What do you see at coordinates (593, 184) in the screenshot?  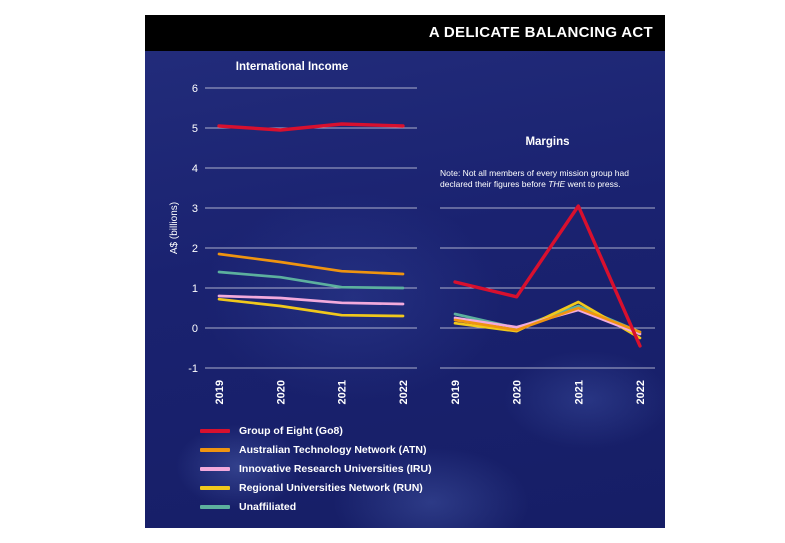 I see `note-text-end: went to press.` at bounding box center [593, 184].